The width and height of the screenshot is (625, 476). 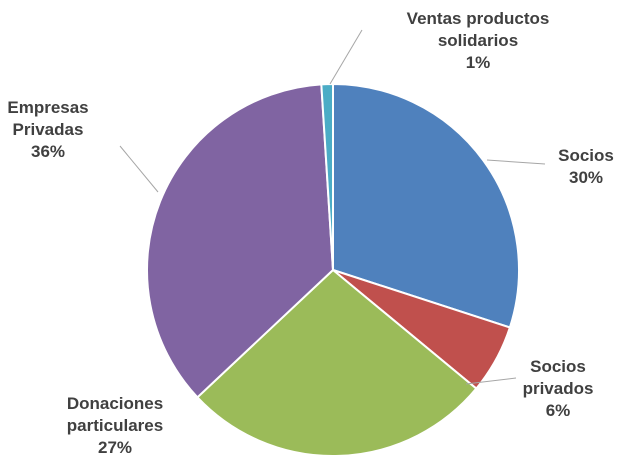 I want to click on percent-label: 1%, so click(x=478, y=62).